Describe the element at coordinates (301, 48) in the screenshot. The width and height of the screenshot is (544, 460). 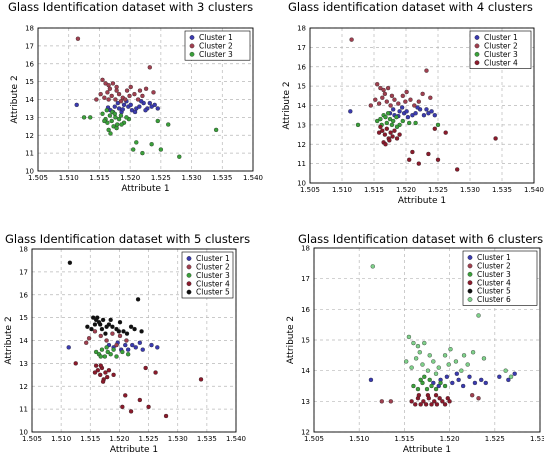
I see `y-tick-label: 17` at that location.